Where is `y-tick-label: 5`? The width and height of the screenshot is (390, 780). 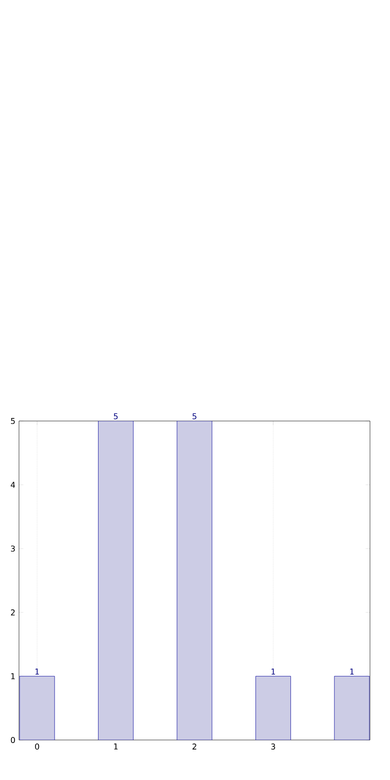 y-tick-label: 5 is located at coordinates (12, 421).